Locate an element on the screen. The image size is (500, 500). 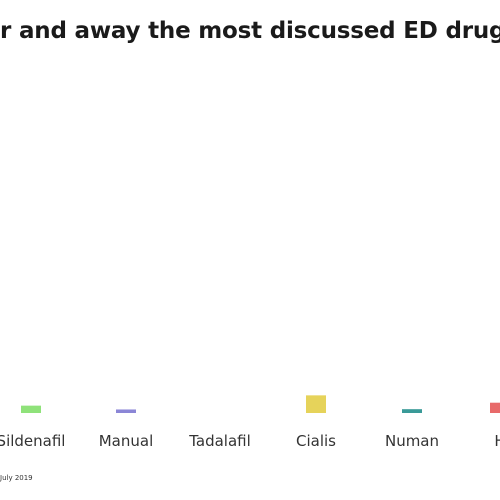
bar-manual is located at coordinates (126, 411).